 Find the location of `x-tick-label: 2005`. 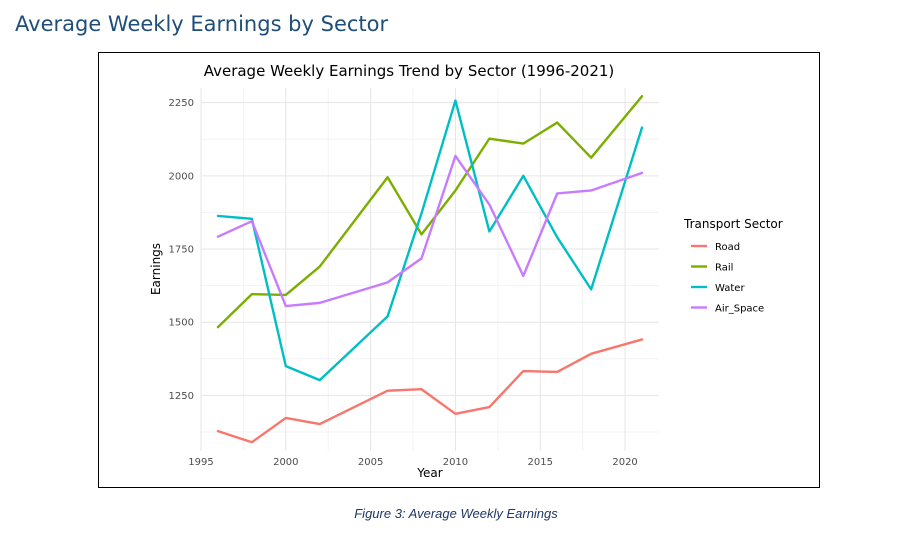

x-tick-label: 2005 is located at coordinates (370, 462).